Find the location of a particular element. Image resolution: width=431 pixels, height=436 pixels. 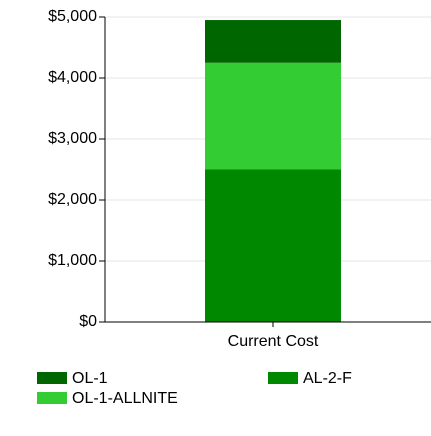

y-tick-label: $2,000 is located at coordinates (72, 199).